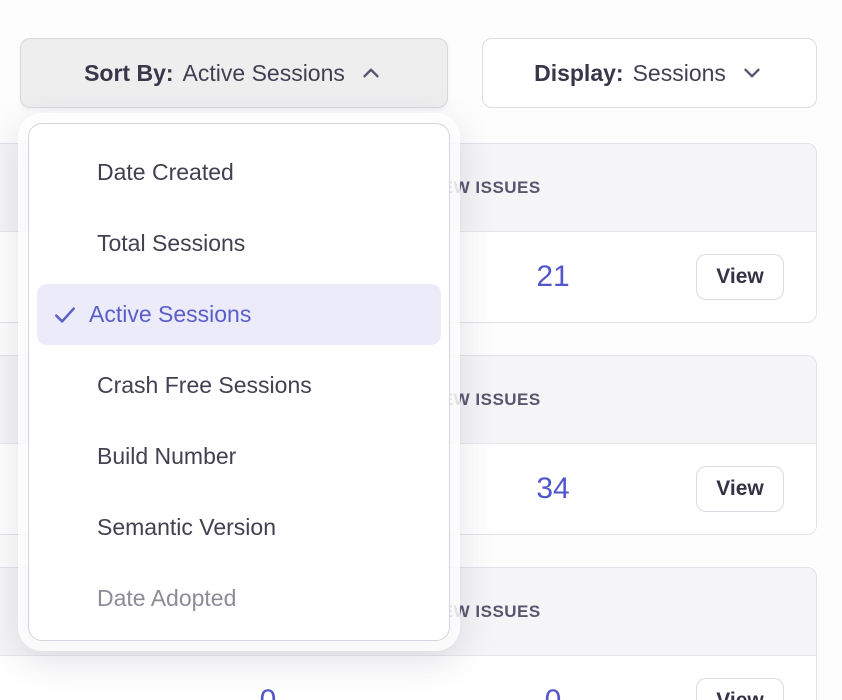 This screenshot has height=700, width=842. What do you see at coordinates (186, 527) in the screenshot?
I see `sort-option-label: Semantic Version` at bounding box center [186, 527].